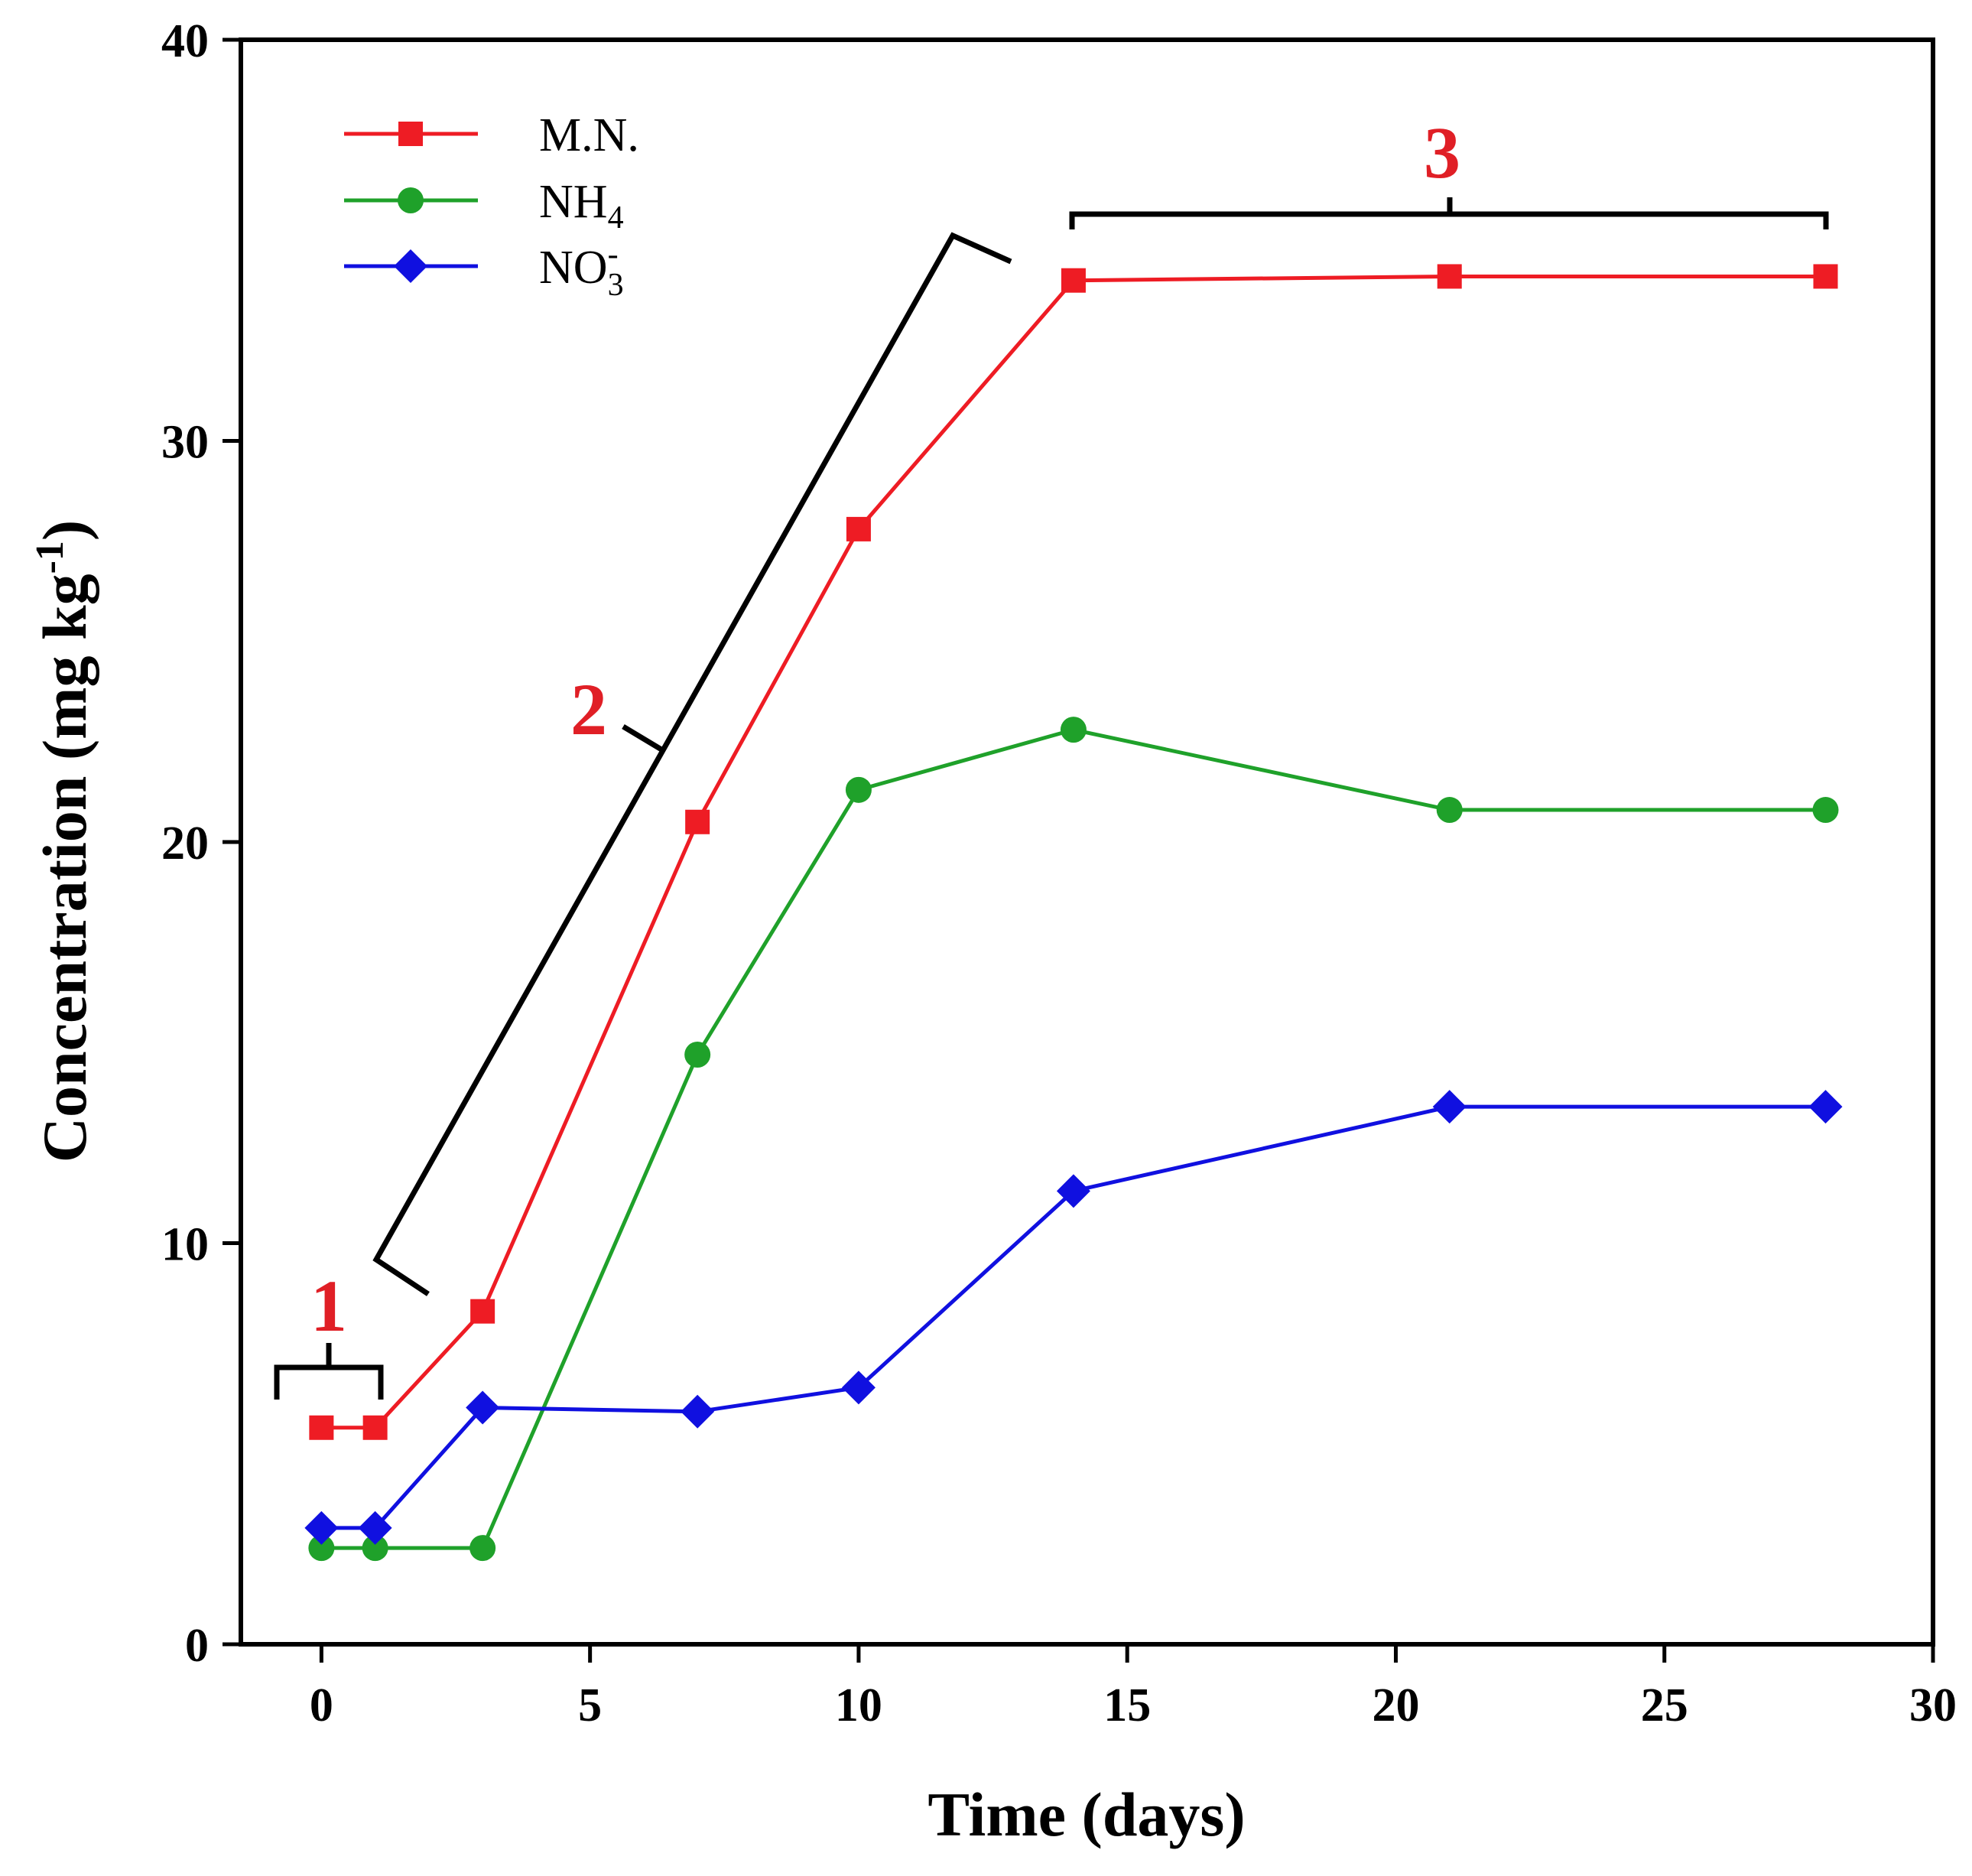 The width and height of the screenshot is (1972, 1876). I want to click on legend-label-main: NH, so click(573, 202).